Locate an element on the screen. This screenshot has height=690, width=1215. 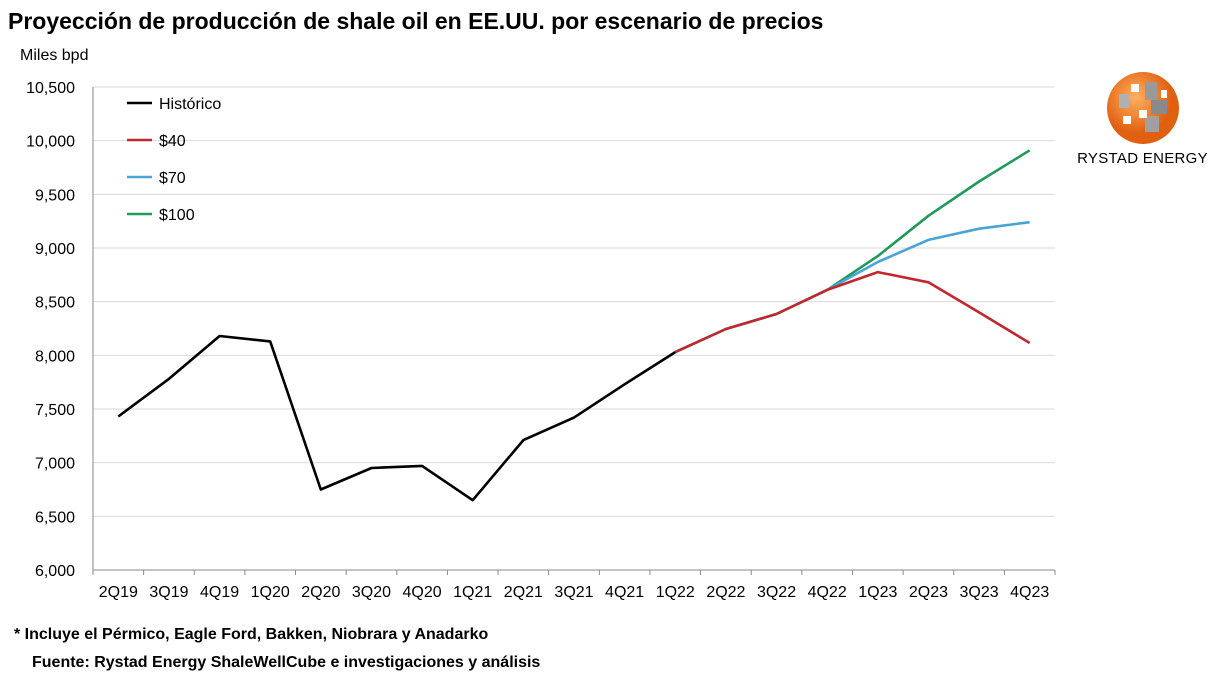
x-tick-label: 2Q20 is located at coordinates (320, 592).